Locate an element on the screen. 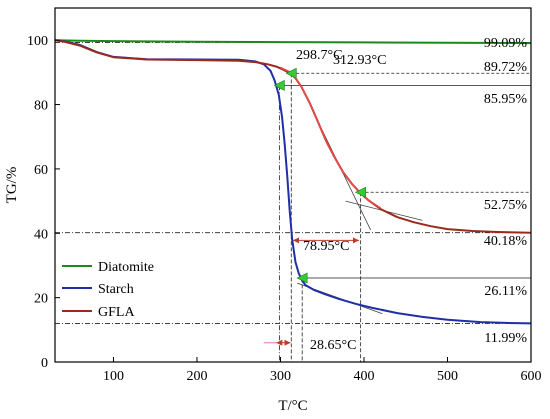 This screenshot has height=419, width=550. marker-starch-endset is located at coordinates (302, 278).